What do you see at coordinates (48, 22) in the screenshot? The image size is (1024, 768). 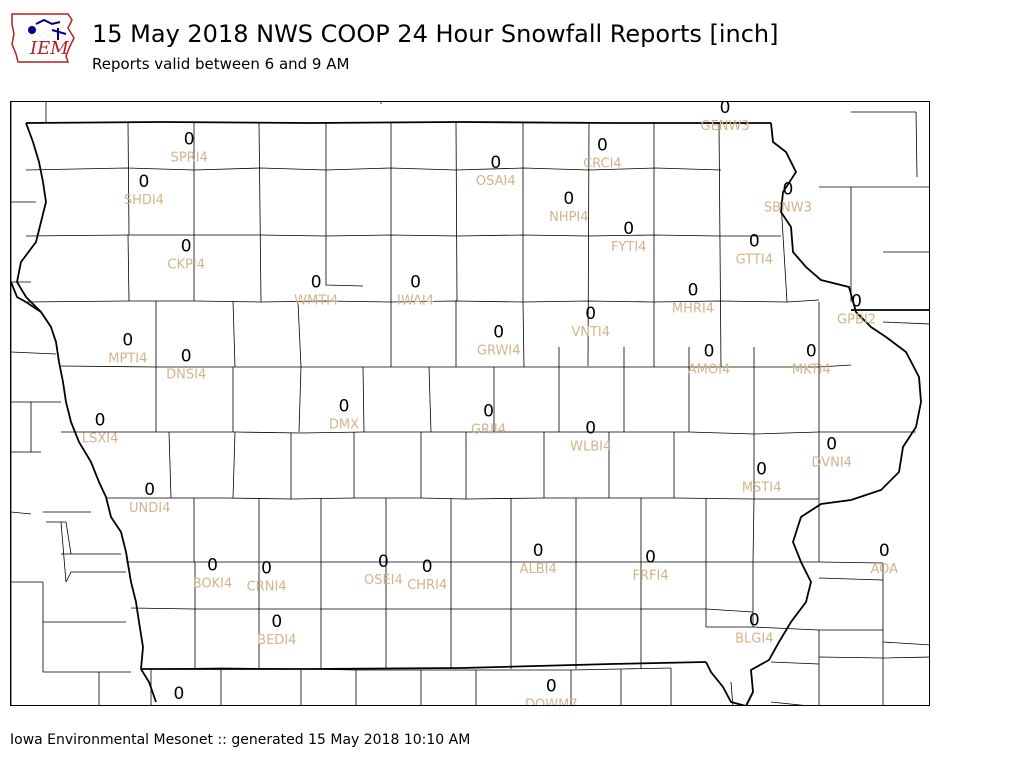 I see `weather-icon-cloud` at bounding box center [48, 22].